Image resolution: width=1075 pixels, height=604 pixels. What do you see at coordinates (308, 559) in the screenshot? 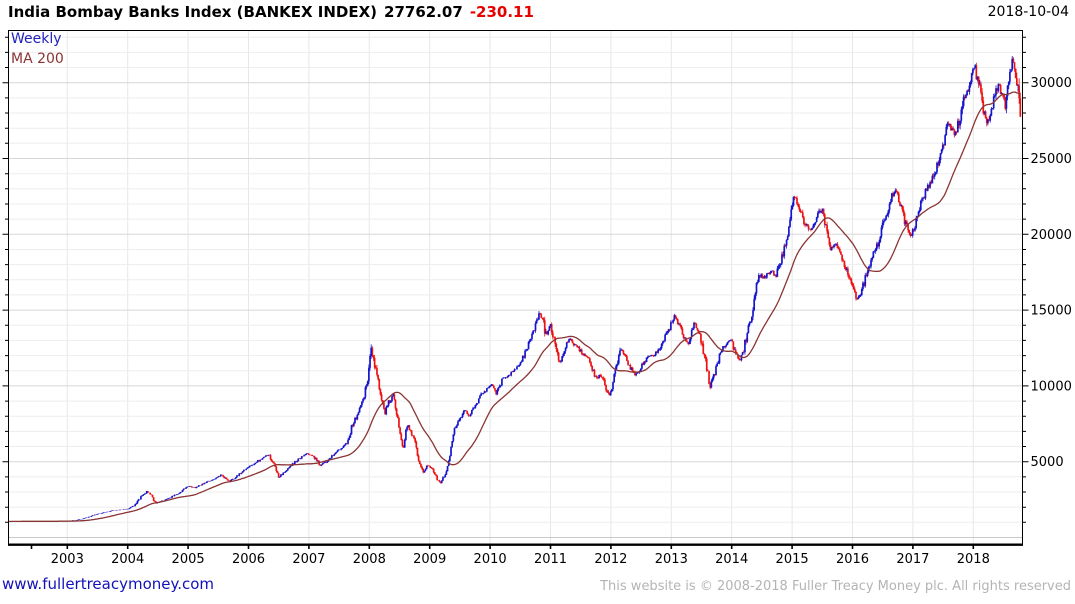
I see `x-axis-label: 2007` at bounding box center [308, 559].